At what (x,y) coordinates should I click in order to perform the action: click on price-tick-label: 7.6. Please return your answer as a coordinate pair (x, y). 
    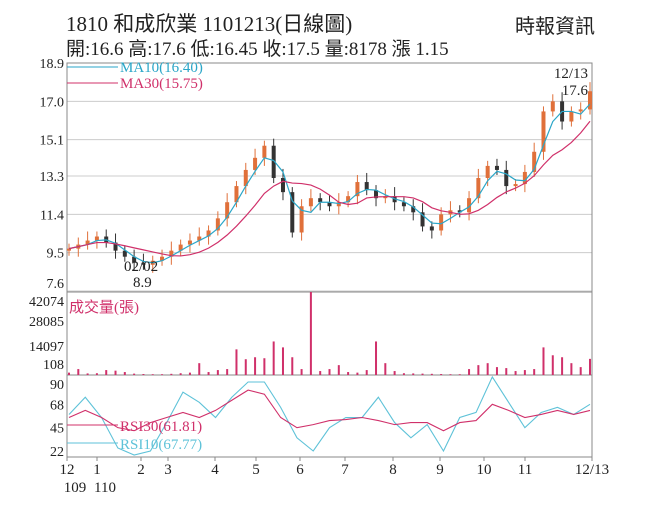
    Looking at the image, I should click on (56, 284).